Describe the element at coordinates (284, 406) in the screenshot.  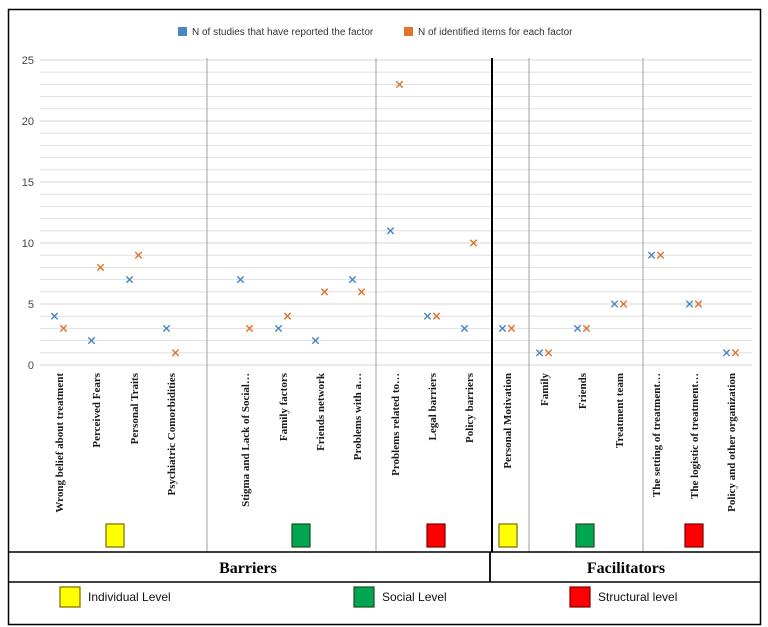
I see `category-label: Family factors` at that location.